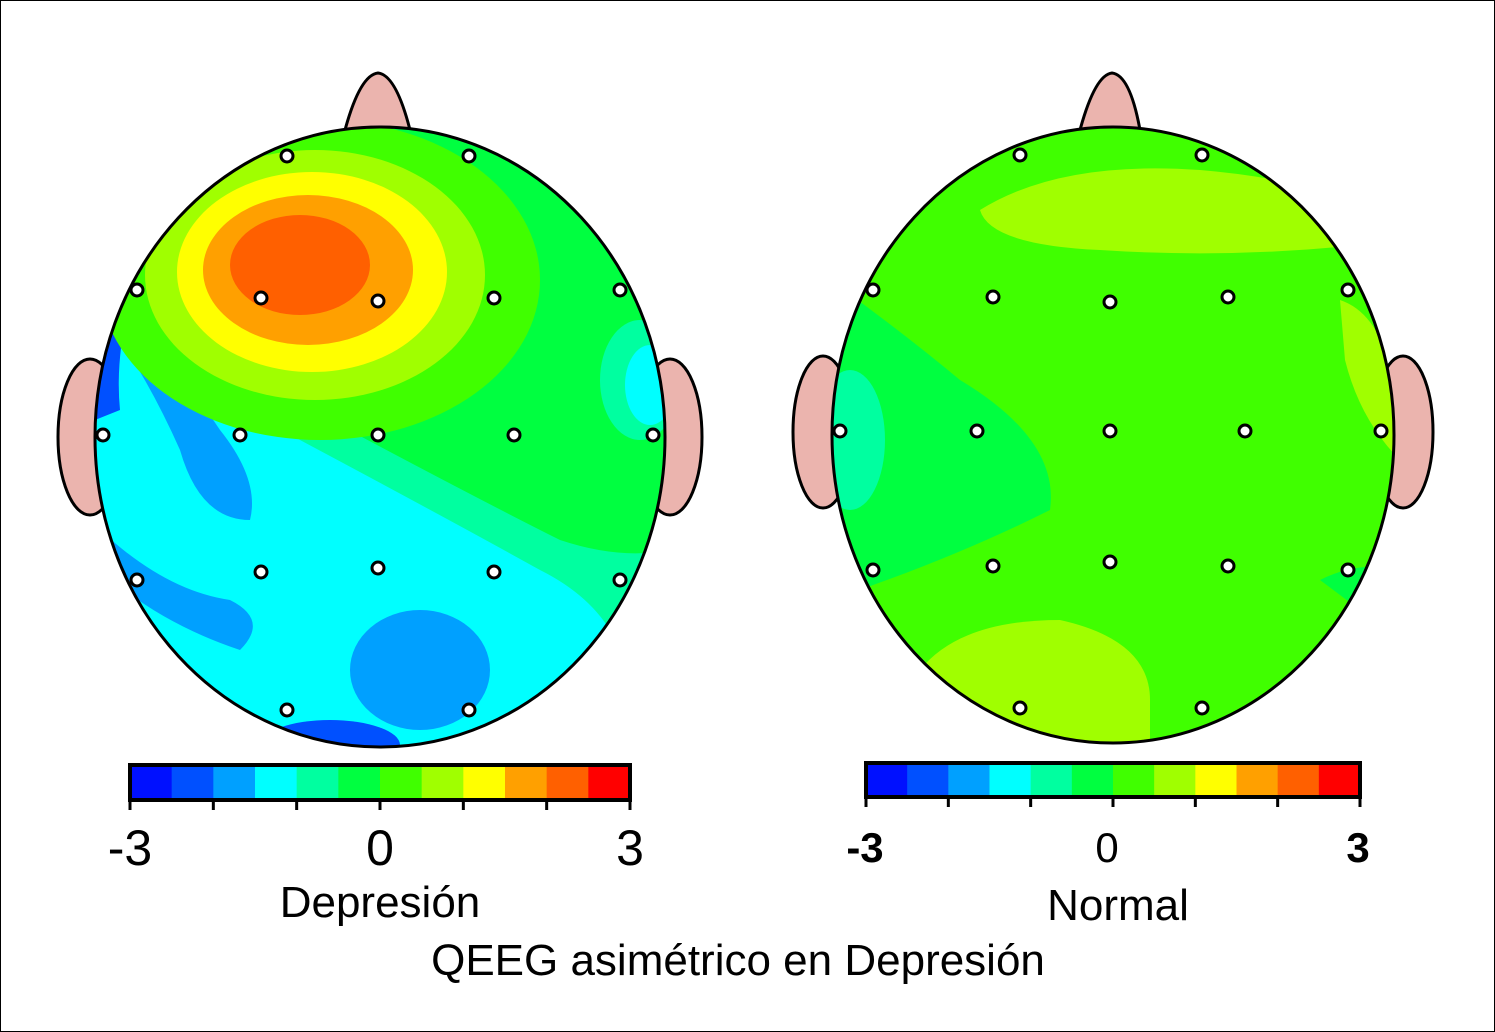 Image resolution: width=1495 pixels, height=1032 pixels. I want to click on depression-colorbar, so click(380, 786).